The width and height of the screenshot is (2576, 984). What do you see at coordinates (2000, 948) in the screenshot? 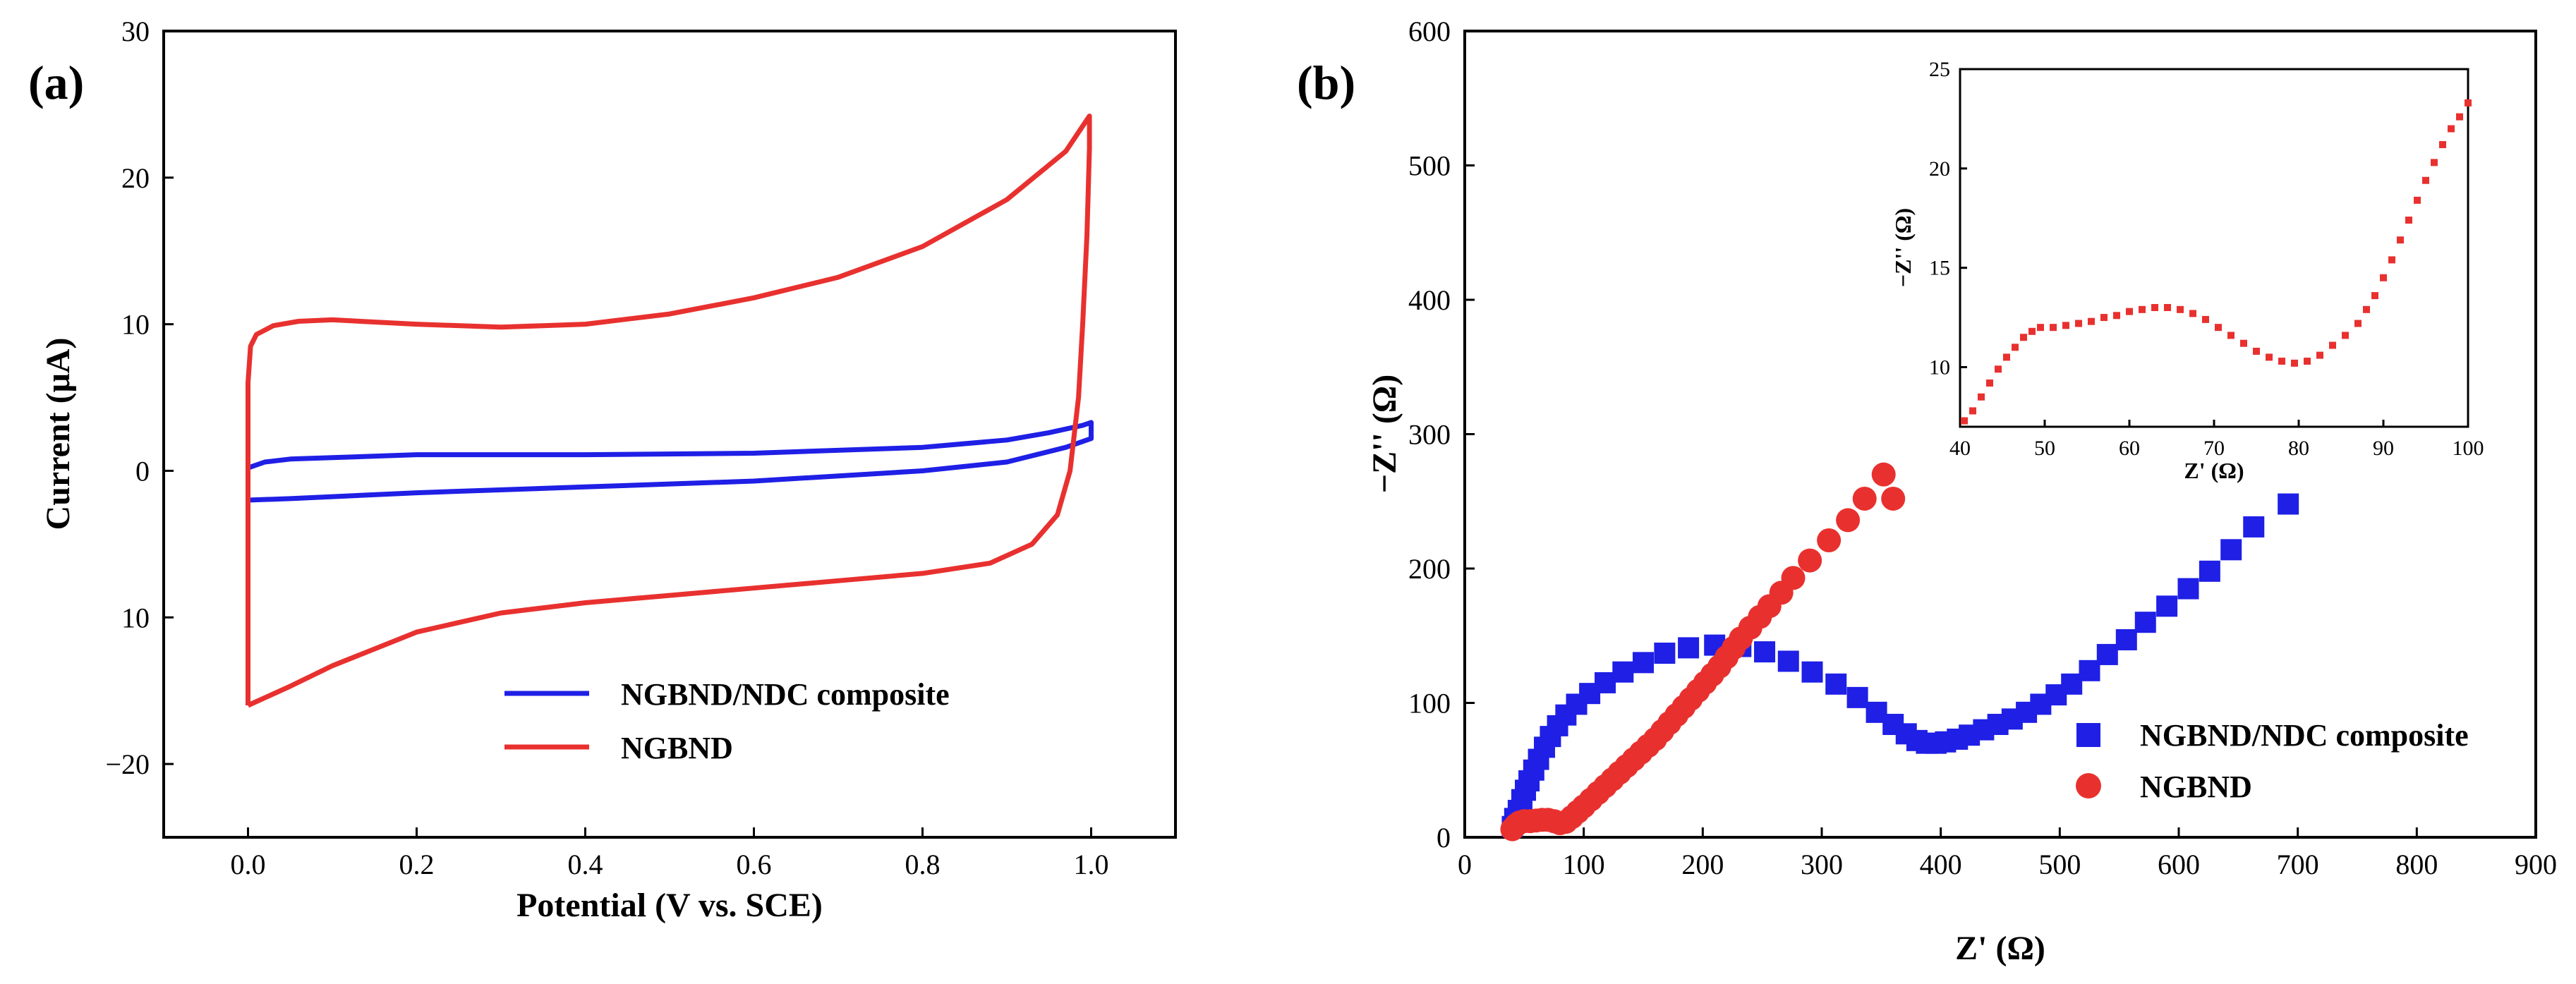
I see `x-axis-label-b: Z' (Ω)` at bounding box center [2000, 948].